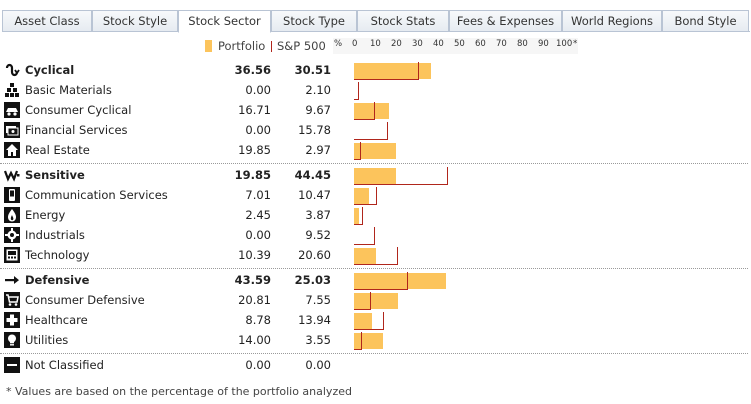 The width and height of the screenshot is (751, 404). I want to click on sector-row-communication-services: Communication Services 7.01 10.47, so click(376, 196).